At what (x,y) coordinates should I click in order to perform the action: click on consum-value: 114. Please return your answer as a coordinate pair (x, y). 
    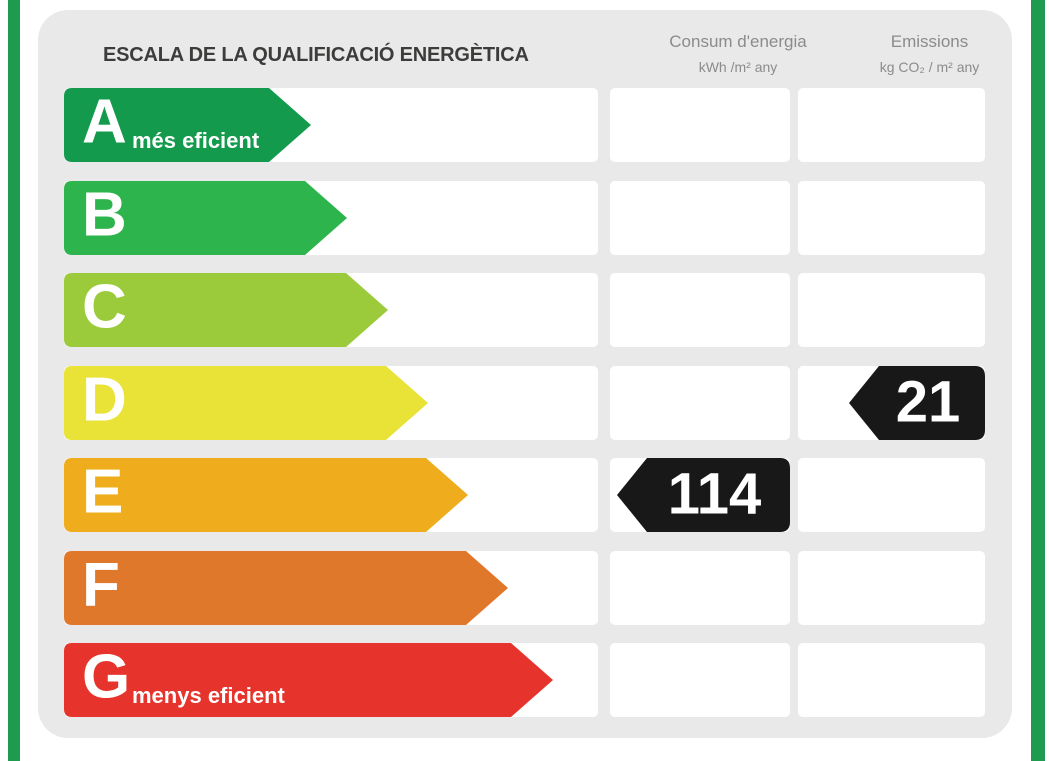
    Looking at the image, I should click on (714, 494).